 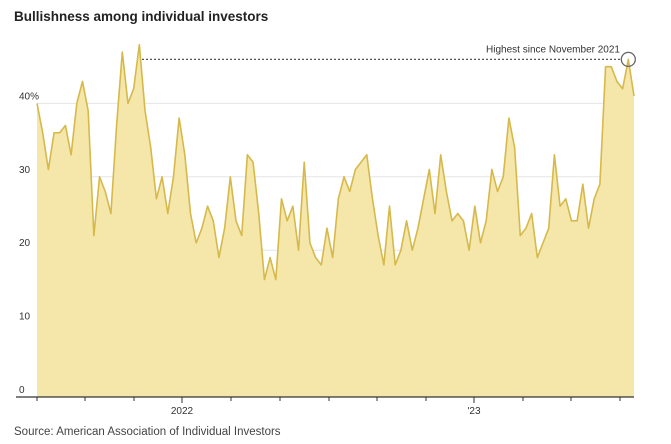 What do you see at coordinates (389, 56) in the screenshot?
I see `annotation-group: Highest since November 2021` at bounding box center [389, 56].